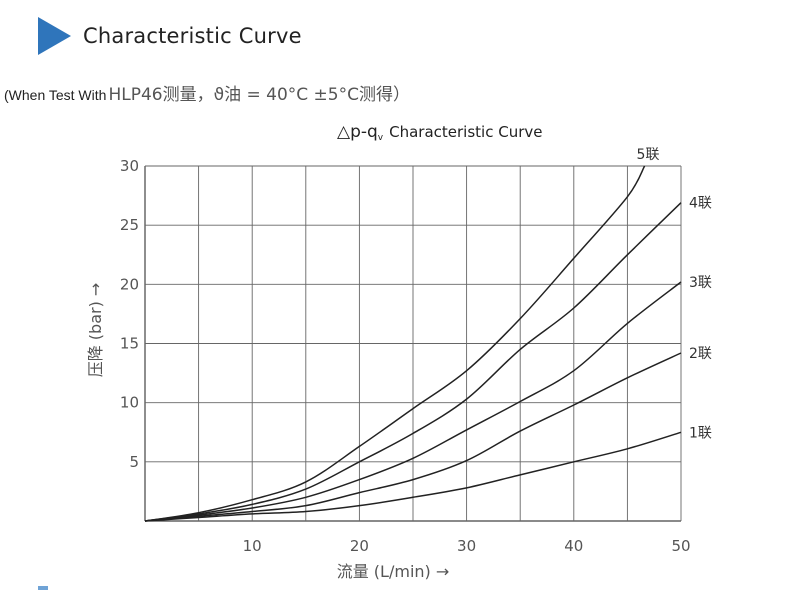 This screenshot has width=797, height=590. Describe the element at coordinates (381, 138) in the screenshot. I see `chart-title-subscript: v` at that location.